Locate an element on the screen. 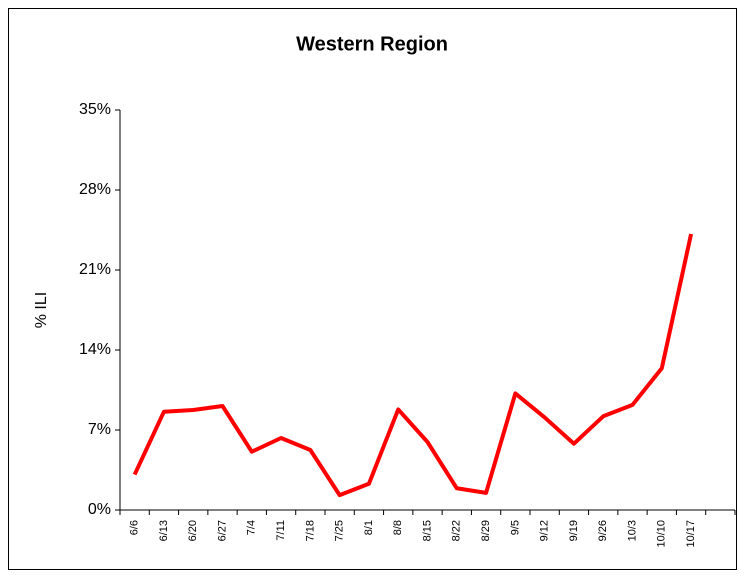  x-tick-label: 10/10 is located at coordinates (662, 534).